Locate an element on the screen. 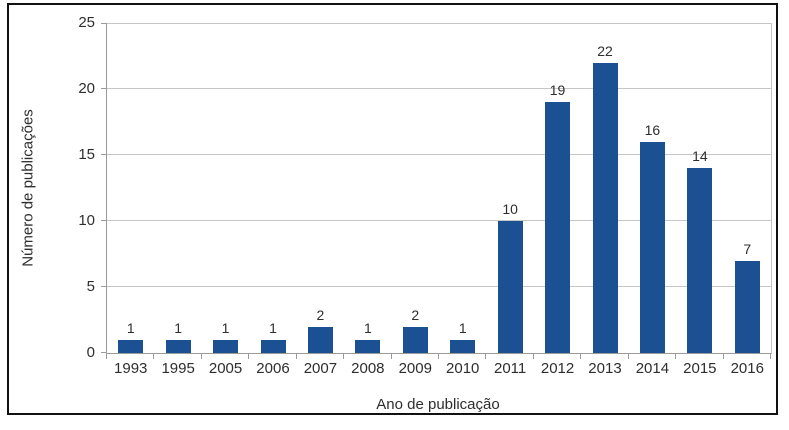  bar-value-label: 22 is located at coordinates (605, 51).